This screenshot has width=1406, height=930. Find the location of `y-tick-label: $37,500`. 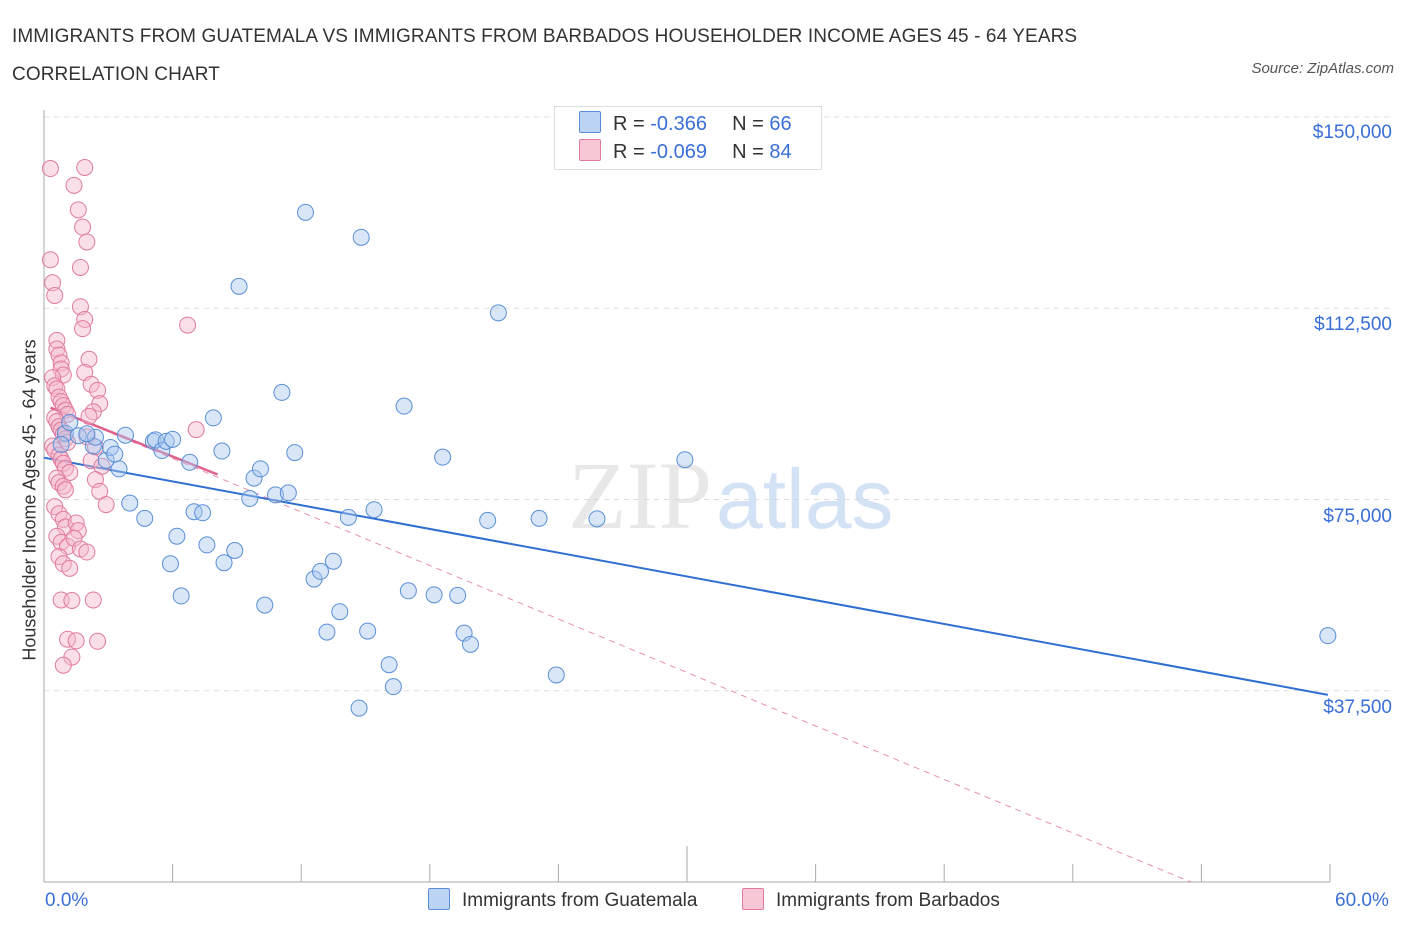

y-tick-label: $37,500 is located at coordinates (1357, 707).